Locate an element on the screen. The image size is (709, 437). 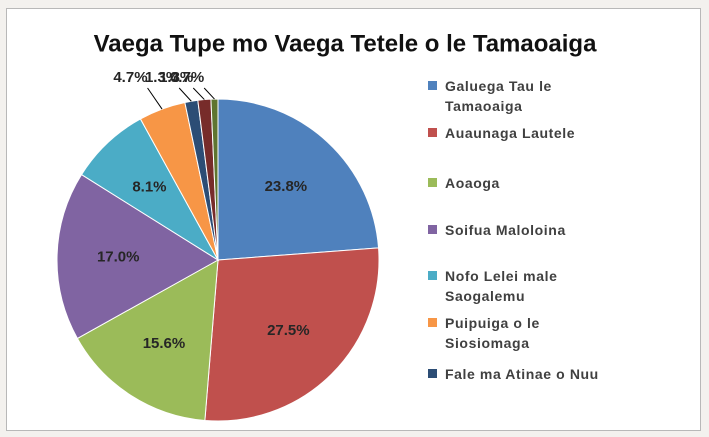
data-label: 23.8% is located at coordinates (286, 186).